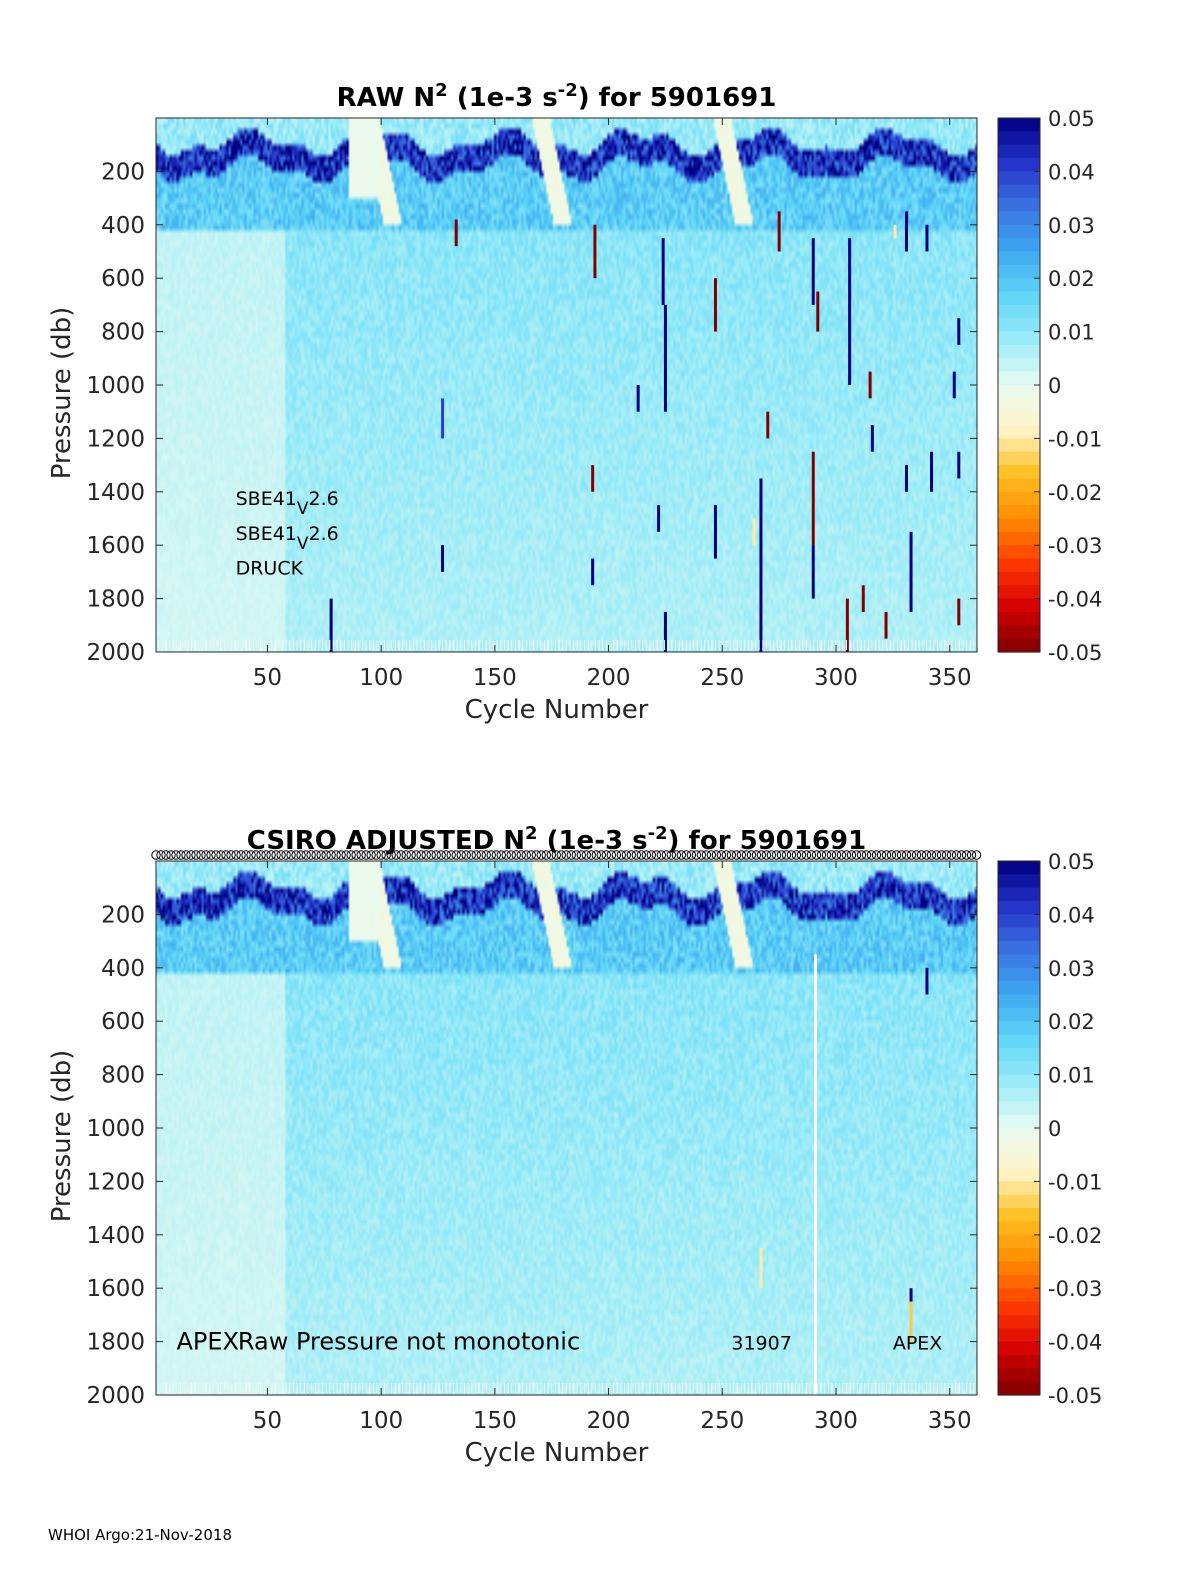 The height and width of the screenshot is (1579, 1200). I want to click on data-gap, so click(816, 1174).